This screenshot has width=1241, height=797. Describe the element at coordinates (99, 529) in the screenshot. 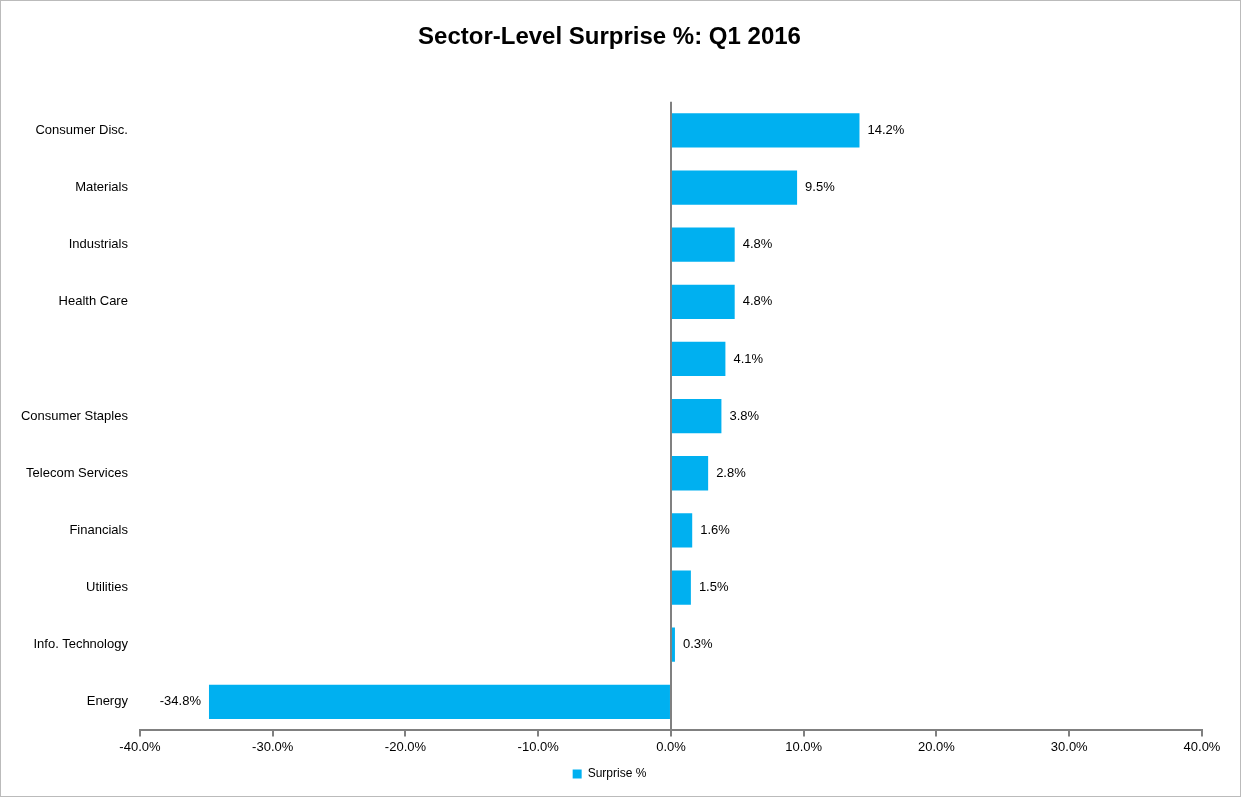

I see `y-tick-label: Financials` at that location.